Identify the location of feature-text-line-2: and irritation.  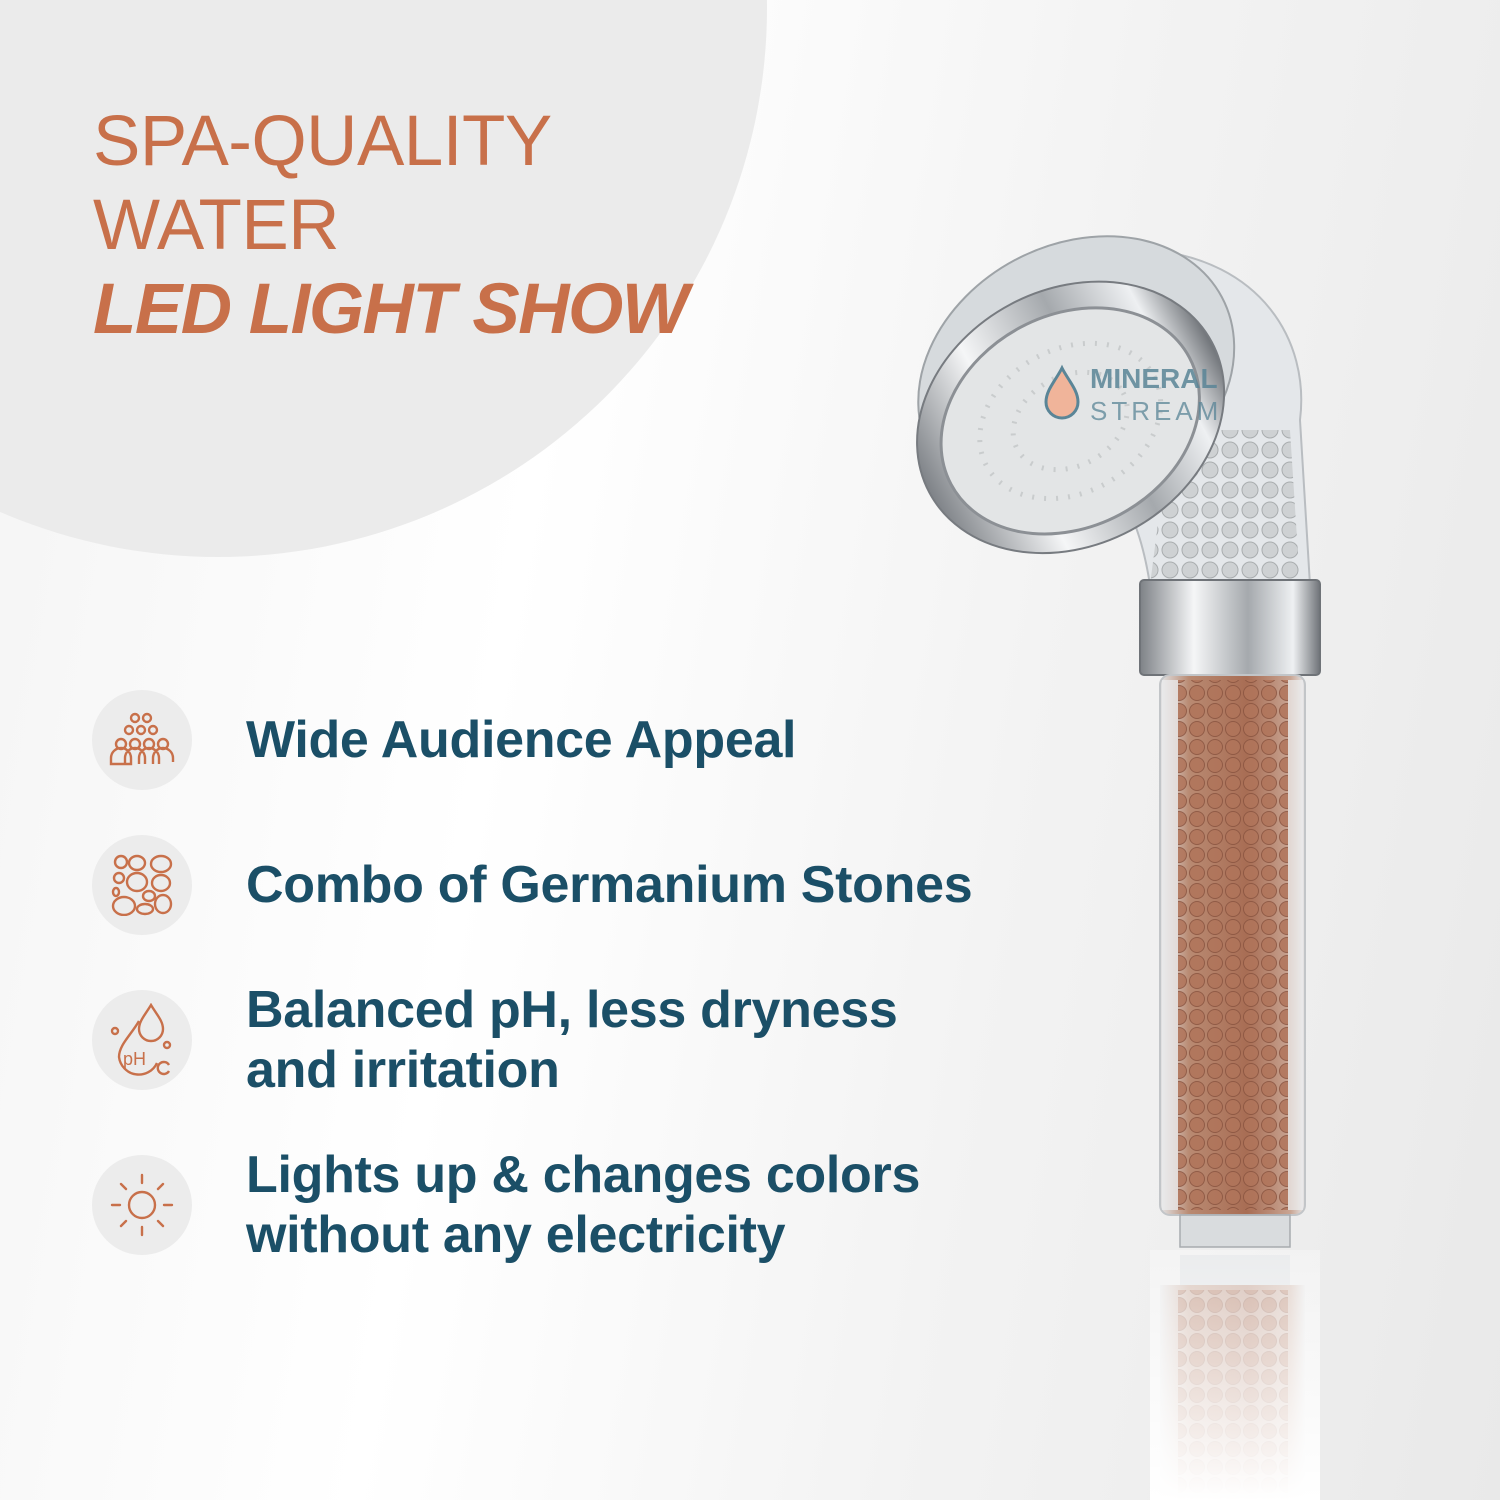
(403, 1070).